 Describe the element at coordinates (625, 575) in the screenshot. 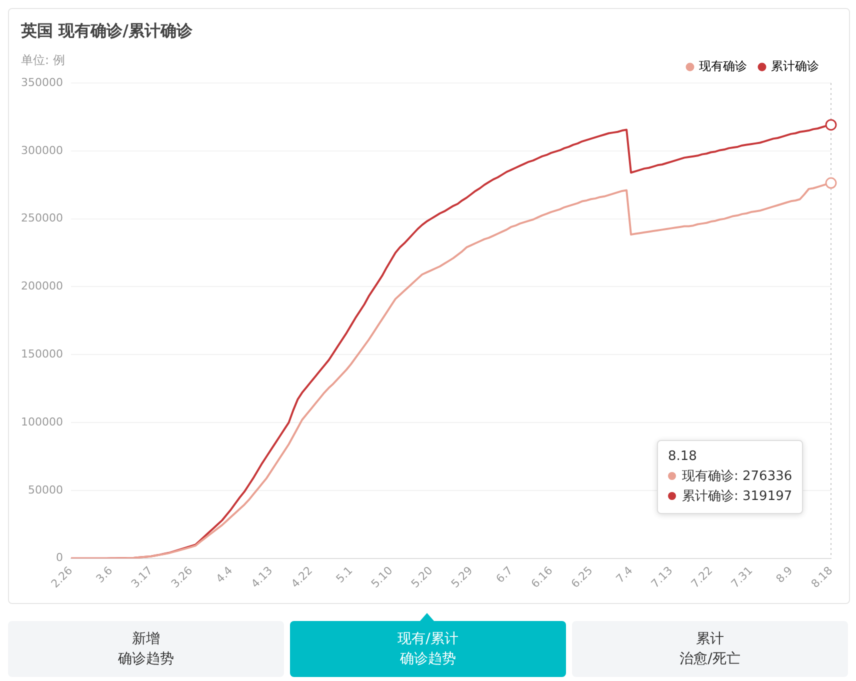

I see `x-tick-label: 7.4` at that location.